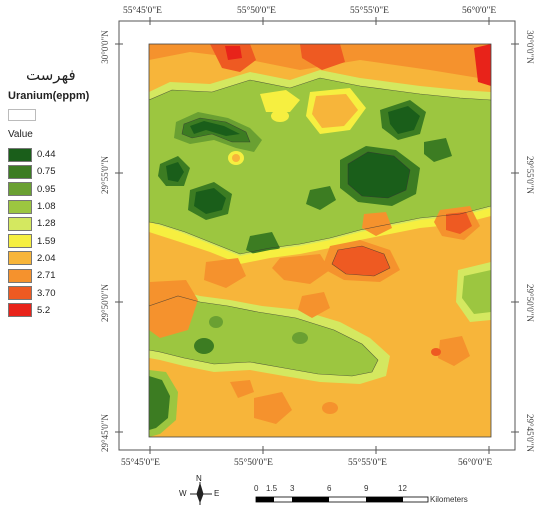  I want to click on legend-item: 1.08, so click(32, 206).